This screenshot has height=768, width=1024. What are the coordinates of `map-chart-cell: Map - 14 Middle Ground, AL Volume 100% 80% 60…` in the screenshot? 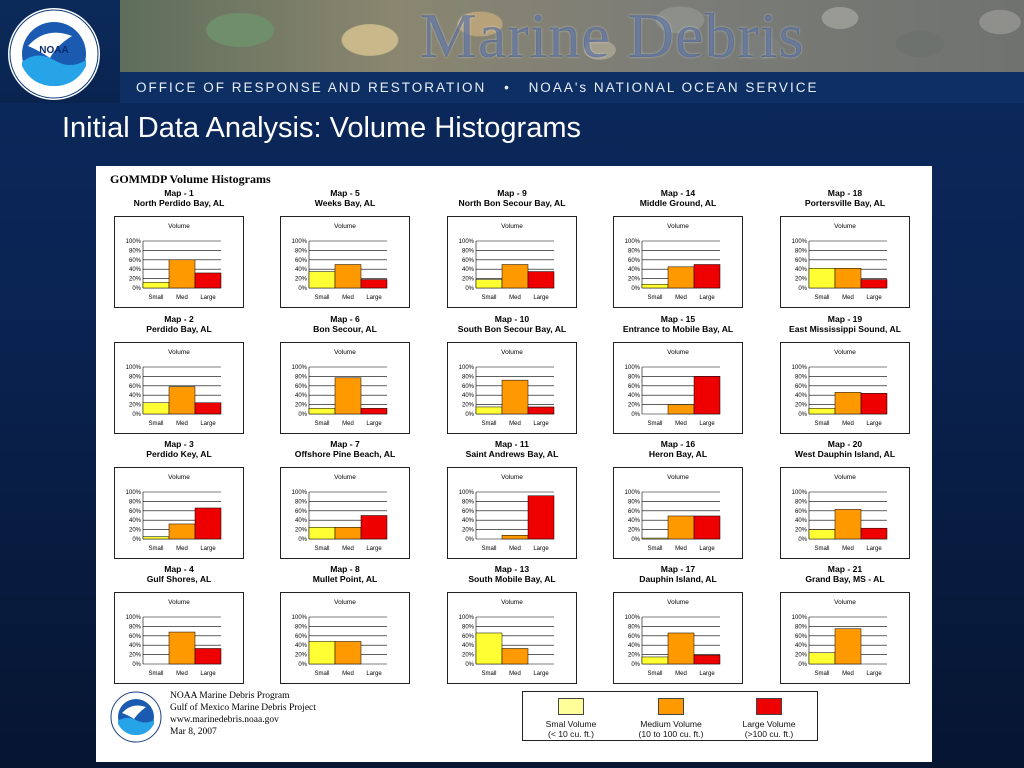 It's located at (678, 248).